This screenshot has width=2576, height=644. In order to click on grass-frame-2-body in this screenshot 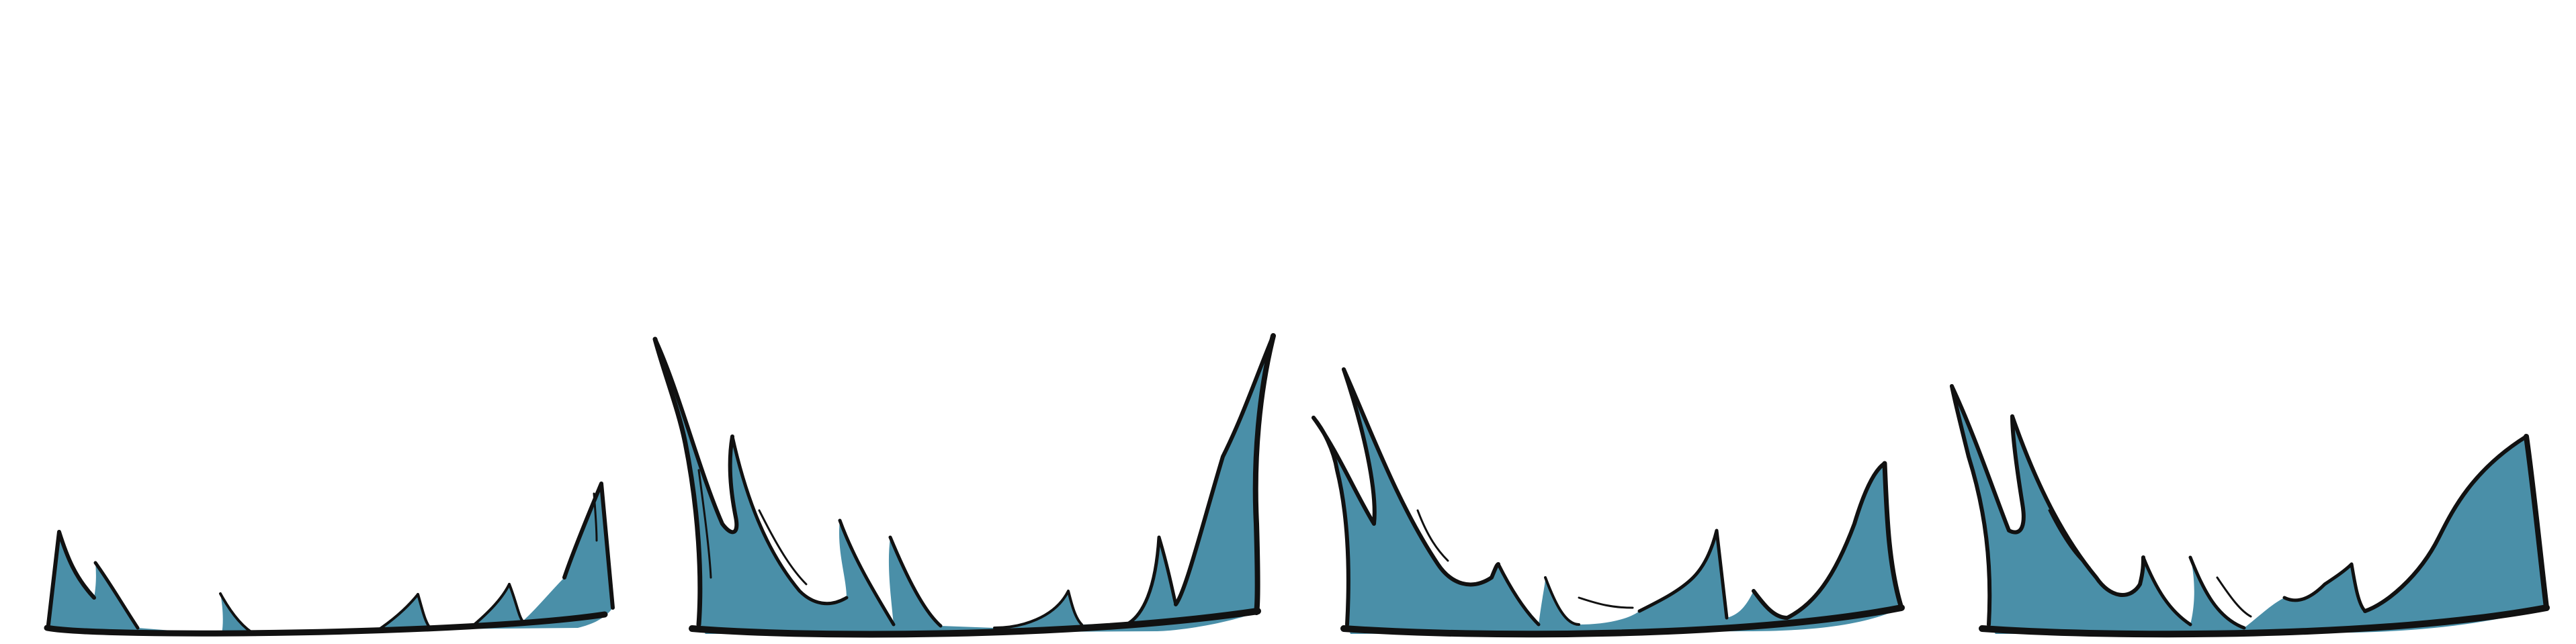, I will do `click(964, 485)`.